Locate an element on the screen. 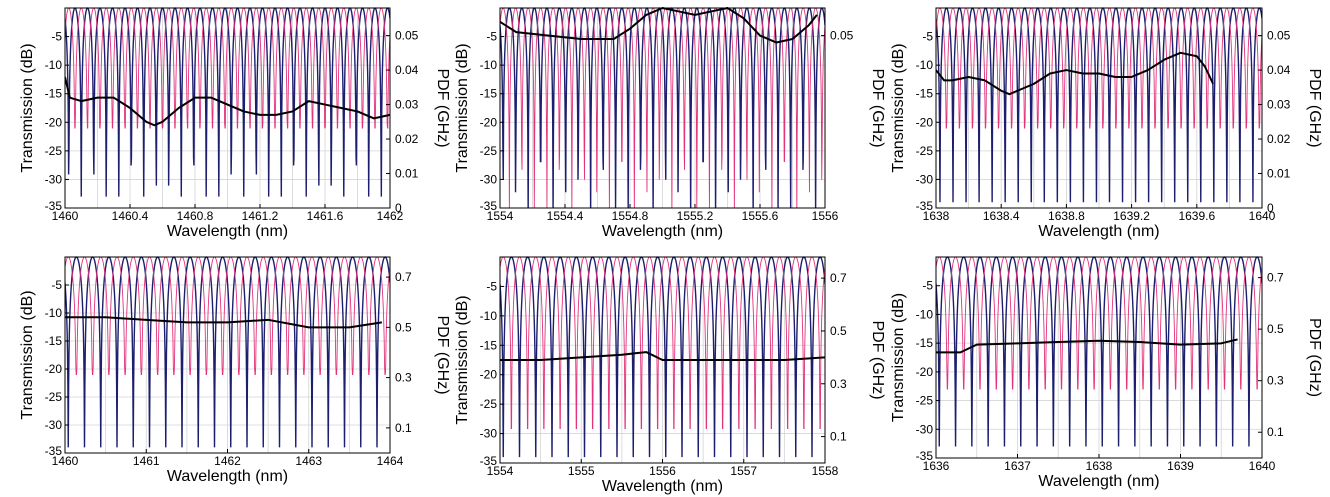 The width and height of the screenshot is (1330, 497). x-tick-label: 1460.4 is located at coordinates (130, 216).